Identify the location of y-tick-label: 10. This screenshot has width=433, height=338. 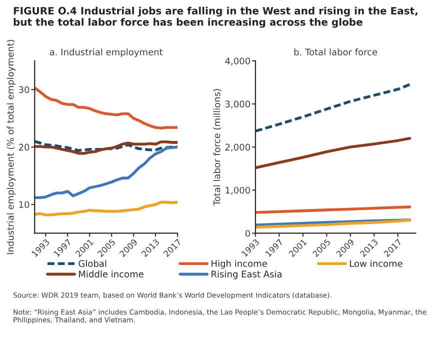
(24, 204).